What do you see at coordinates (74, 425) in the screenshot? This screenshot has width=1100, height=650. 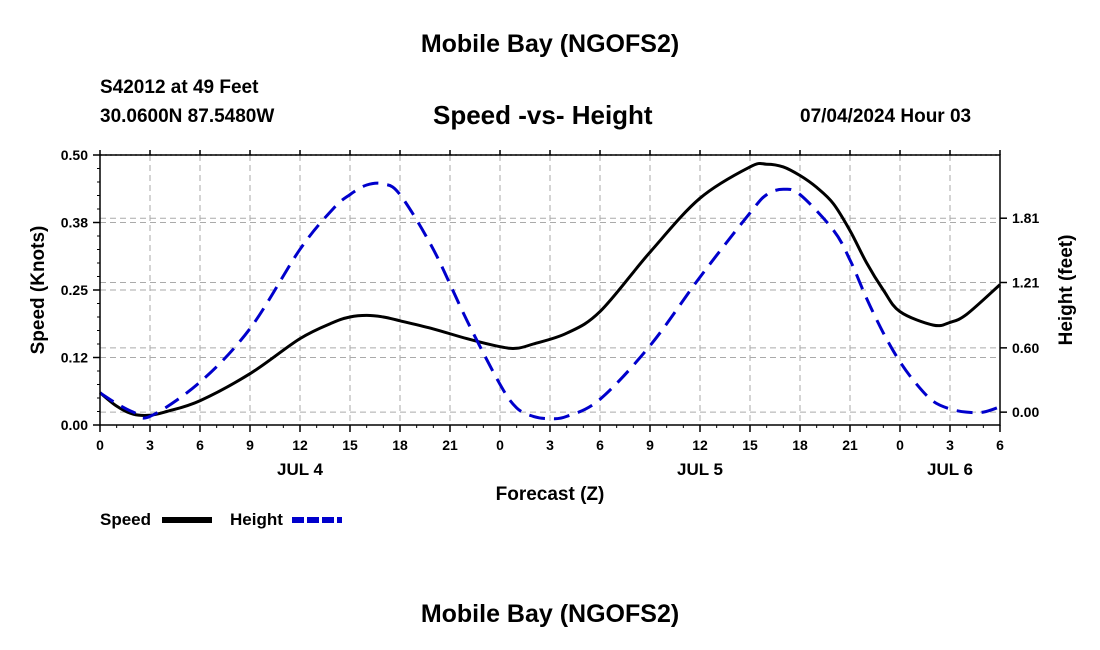 I see `y-tick-label: 0.00` at bounding box center [74, 425].